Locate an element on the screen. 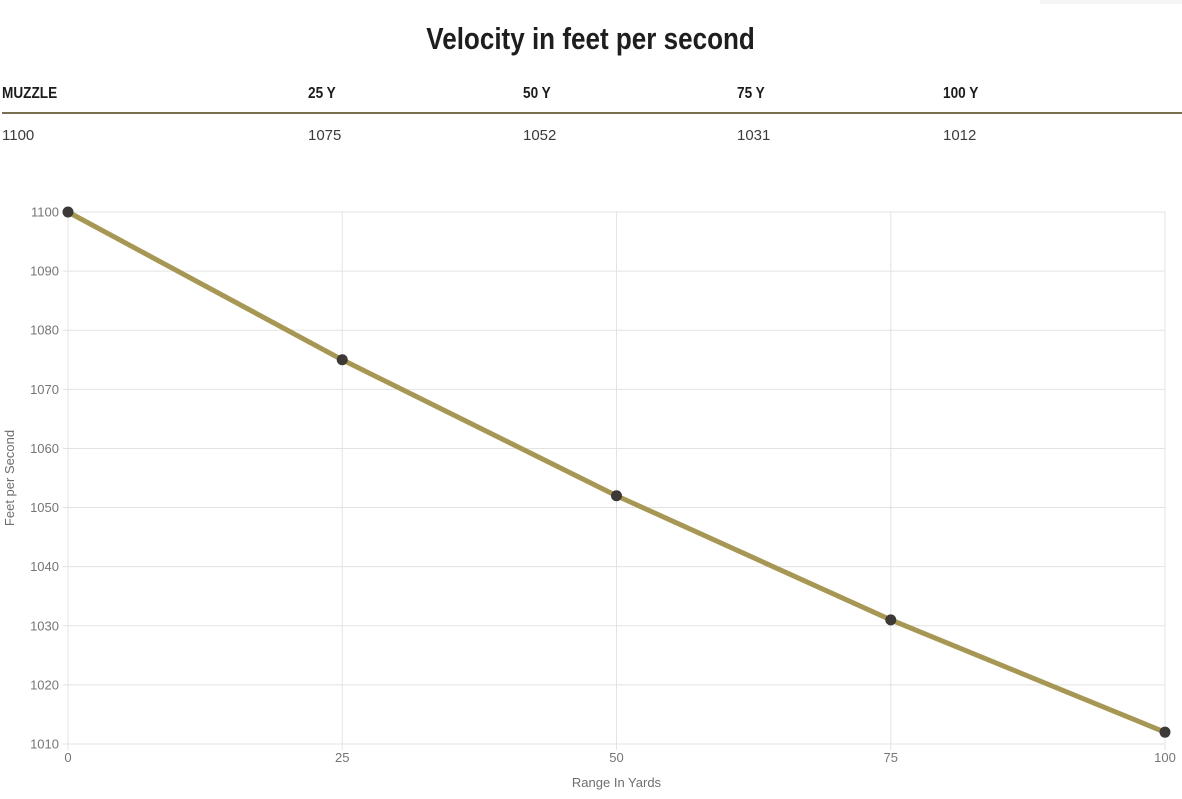 The width and height of the screenshot is (1182, 799). col-header-25y: 25 Y is located at coordinates (322, 93).